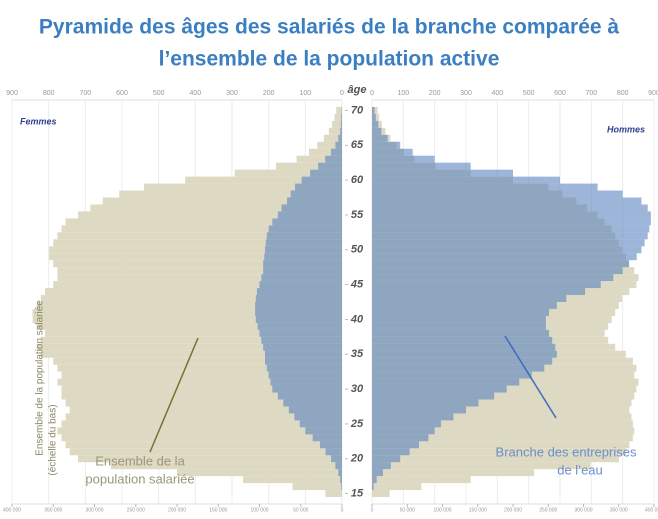 The image size is (658, 519). What do you see at coordinates (626, 129) in the screenshot?
I see `sex-label: Hommes` at bounding box center [626, 129].